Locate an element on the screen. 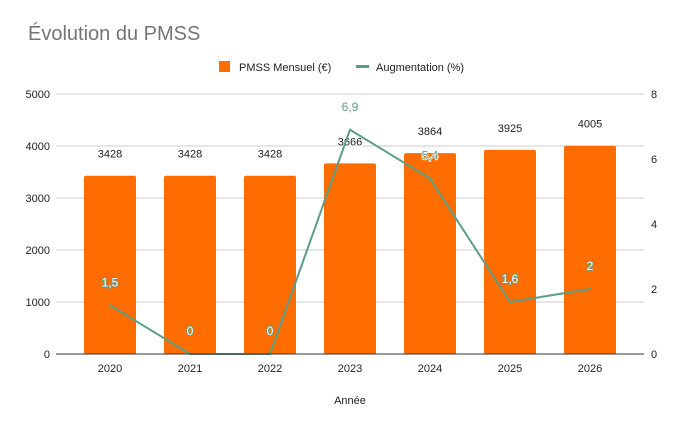 This screenshot has width=693, height=428. x-axis-title: Année is located at coordinates (350, 401).